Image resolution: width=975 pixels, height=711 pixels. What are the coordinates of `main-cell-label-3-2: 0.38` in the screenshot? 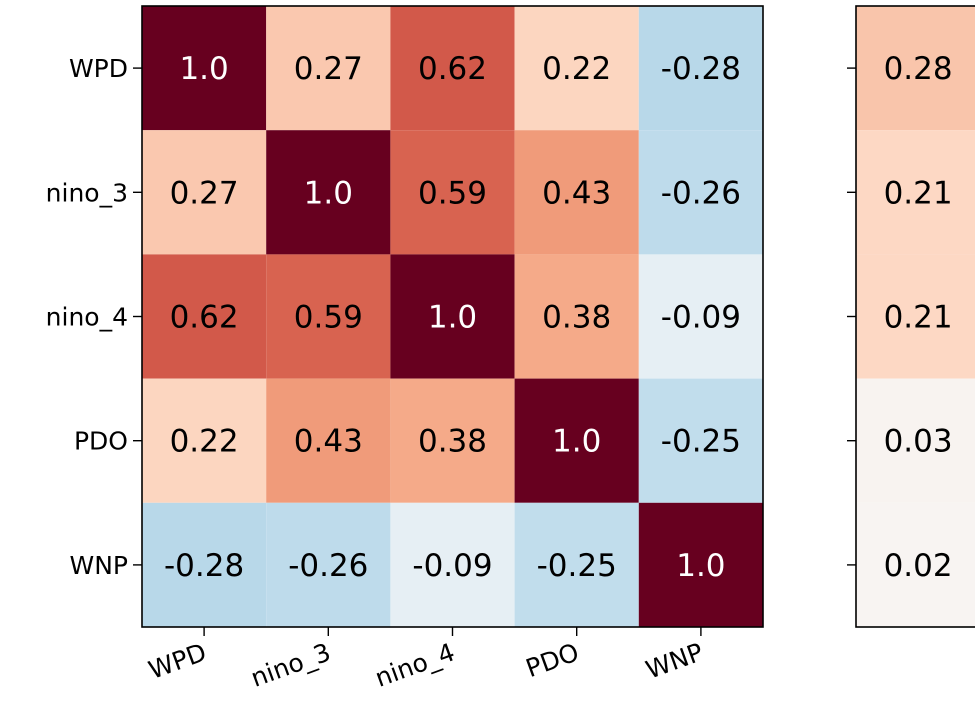 It's located at (452, 442).